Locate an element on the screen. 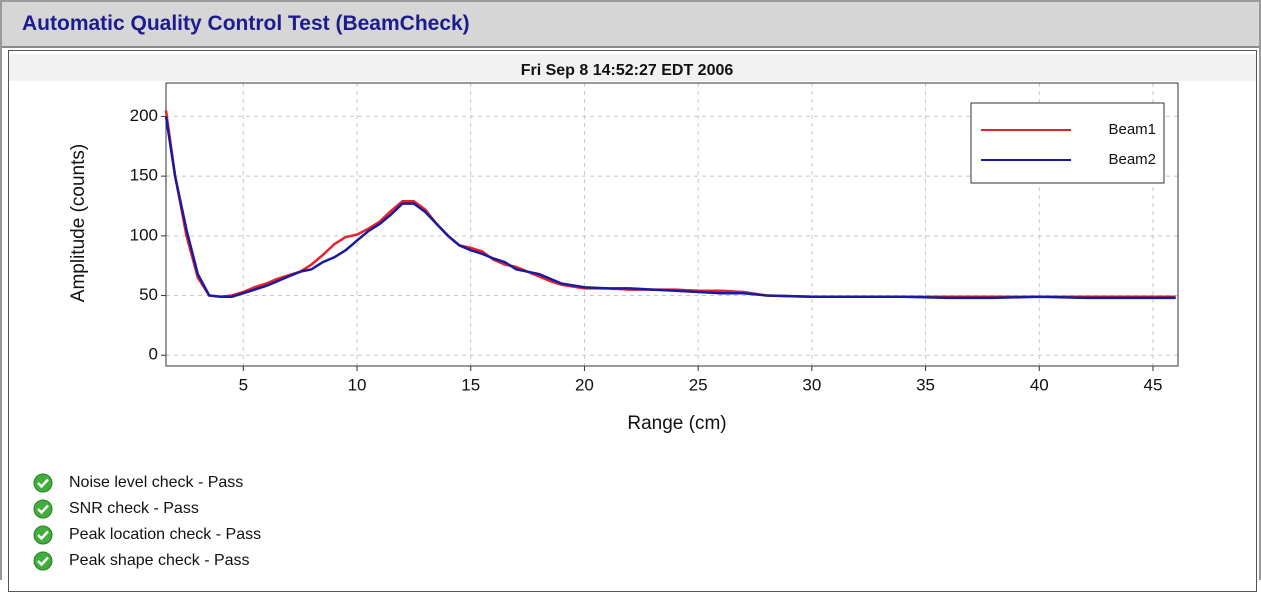  y-tick-label: 100 is located at coordinates (144, 234).